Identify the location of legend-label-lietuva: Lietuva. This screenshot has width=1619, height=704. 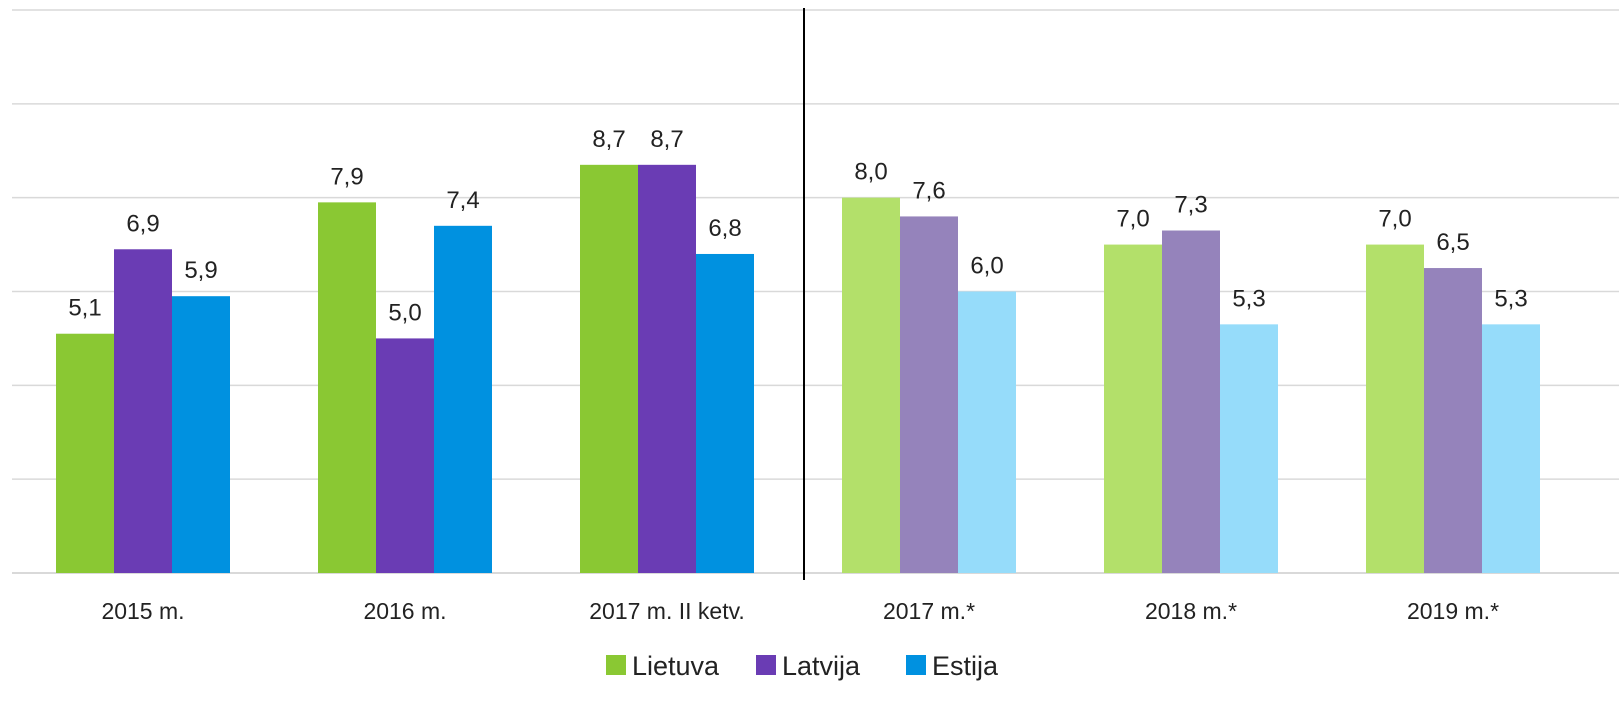
(676, 666).